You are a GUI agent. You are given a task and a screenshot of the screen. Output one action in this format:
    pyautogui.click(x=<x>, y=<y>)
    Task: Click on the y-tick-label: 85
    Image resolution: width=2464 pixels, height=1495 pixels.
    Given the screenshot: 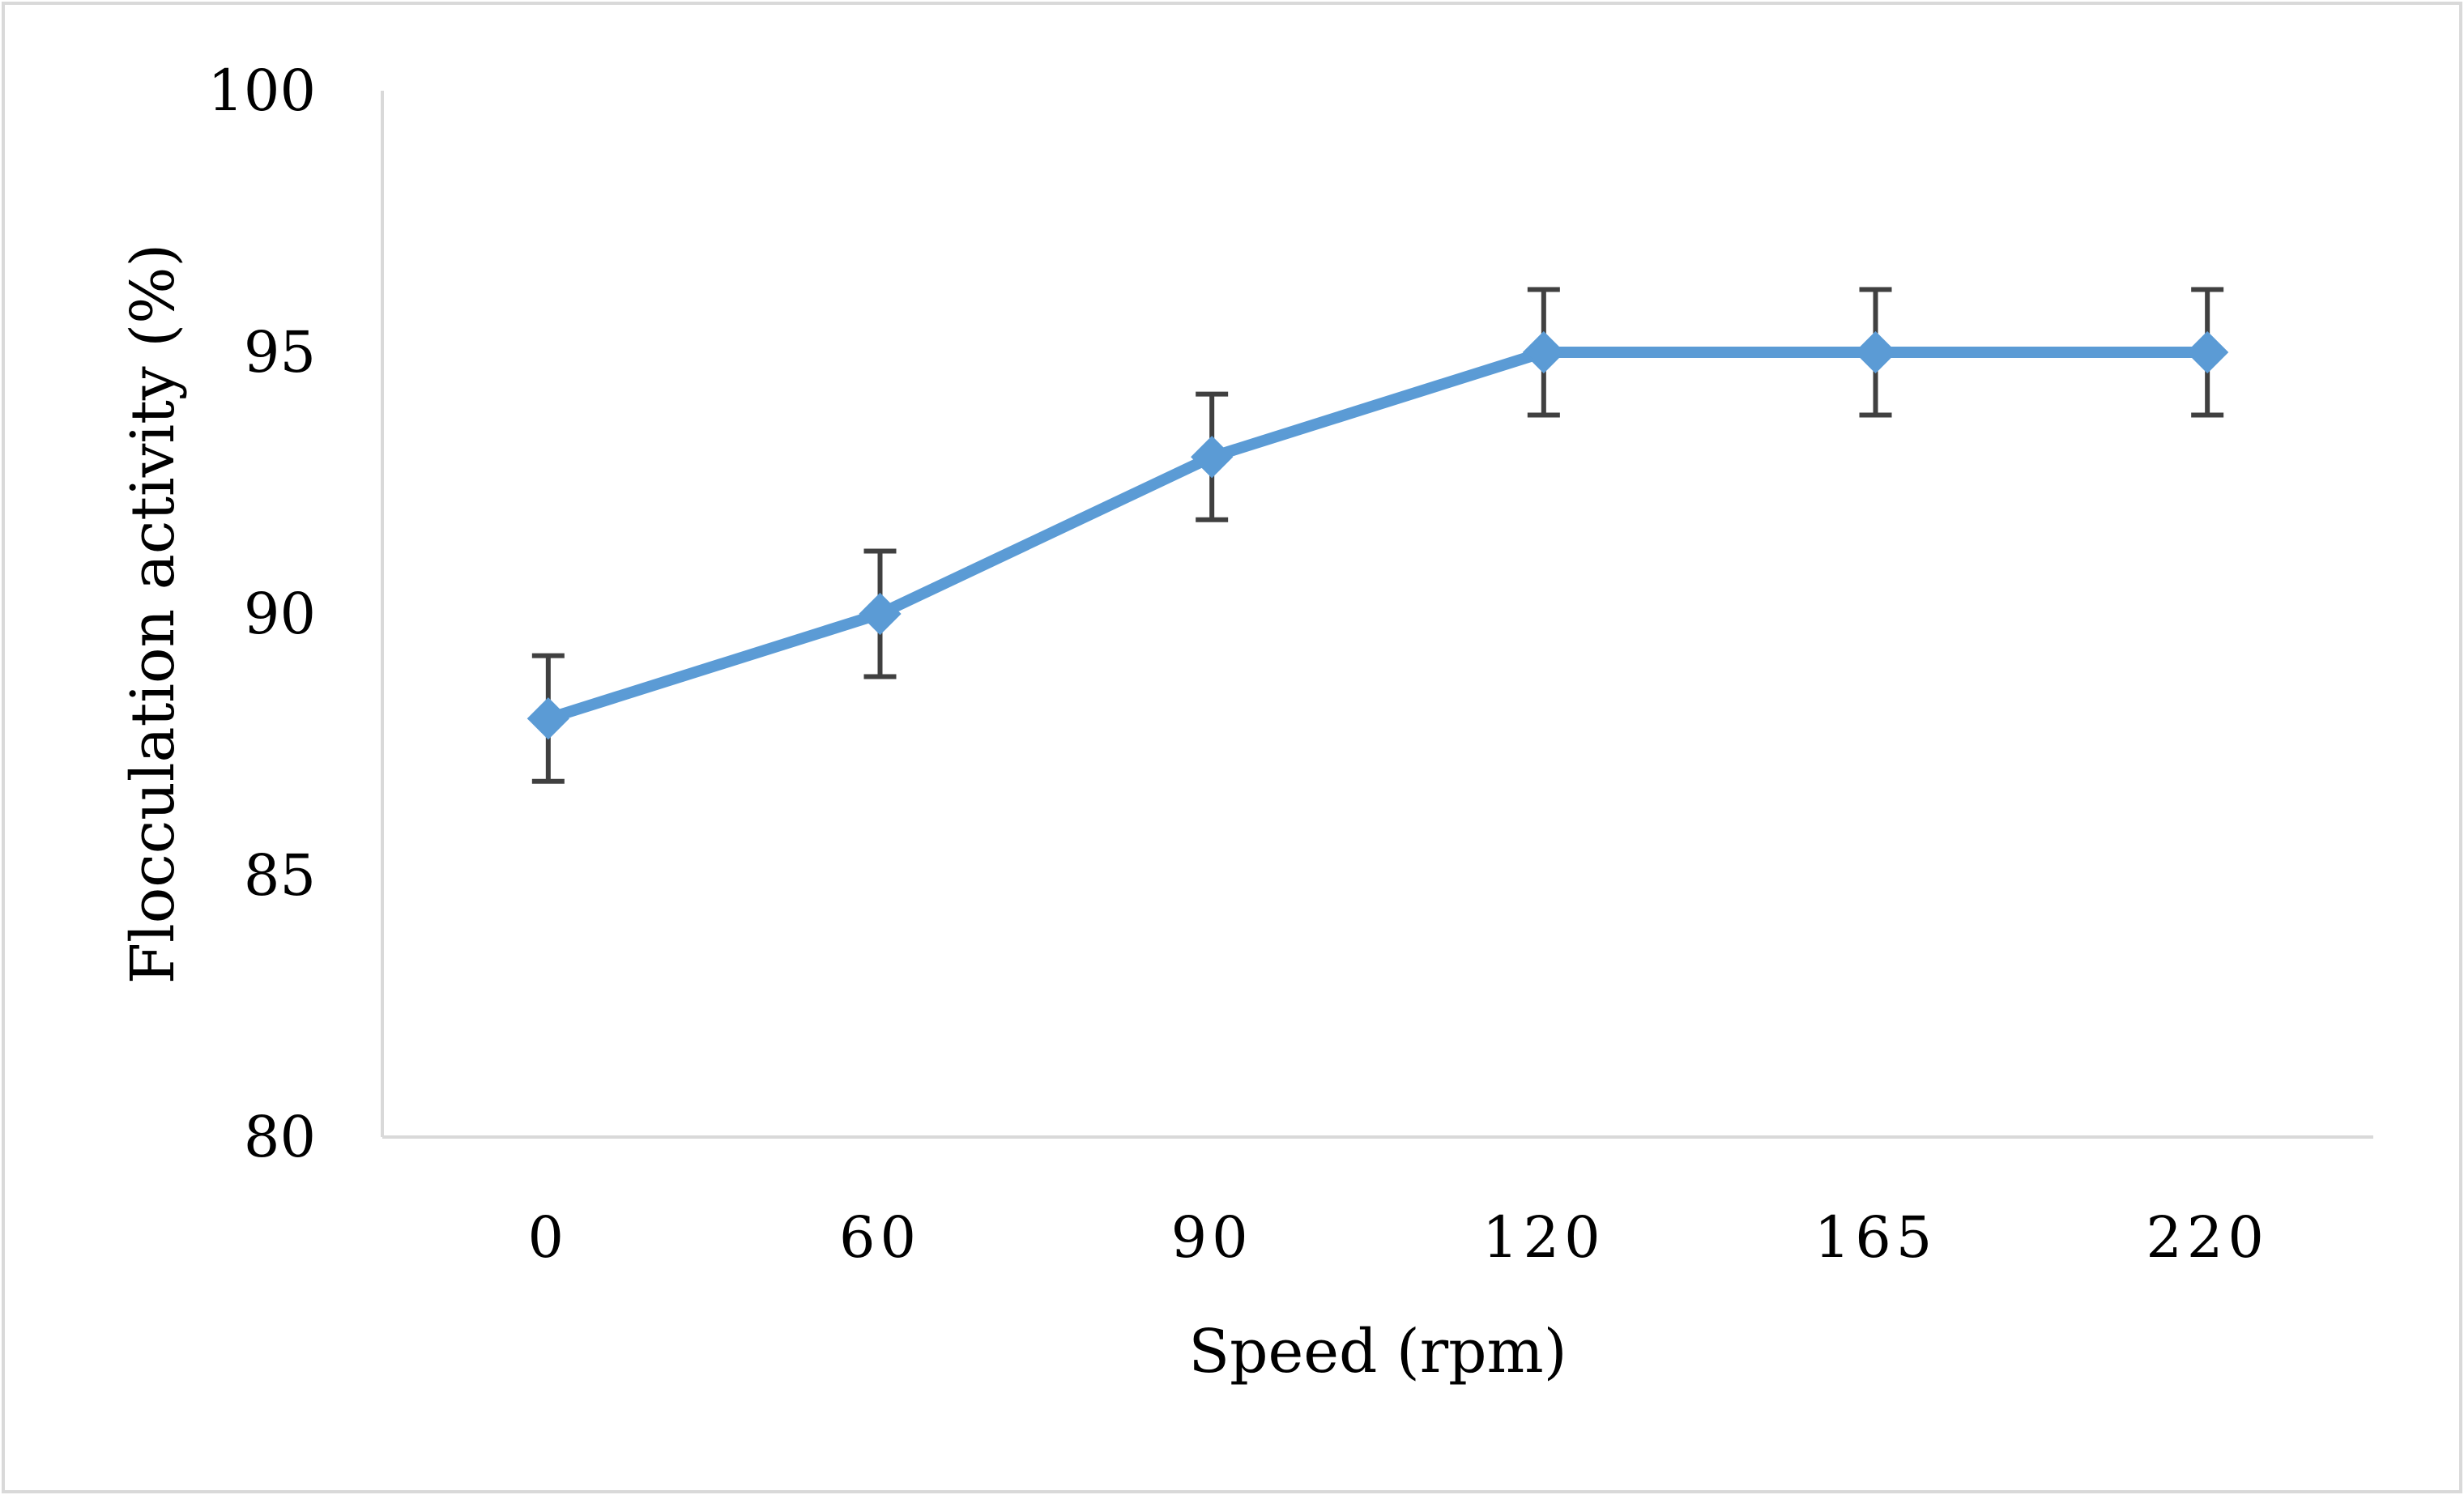 What is the action you would take?
    pyautogui.click(x=280, y=875)
    